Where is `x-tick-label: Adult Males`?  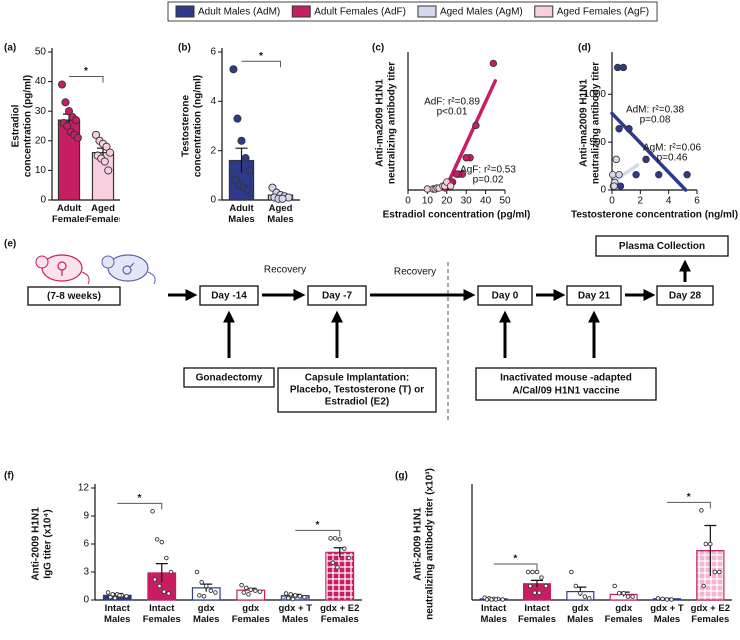 x-tick-label: Adult Males is located at coordinates (241, 214).